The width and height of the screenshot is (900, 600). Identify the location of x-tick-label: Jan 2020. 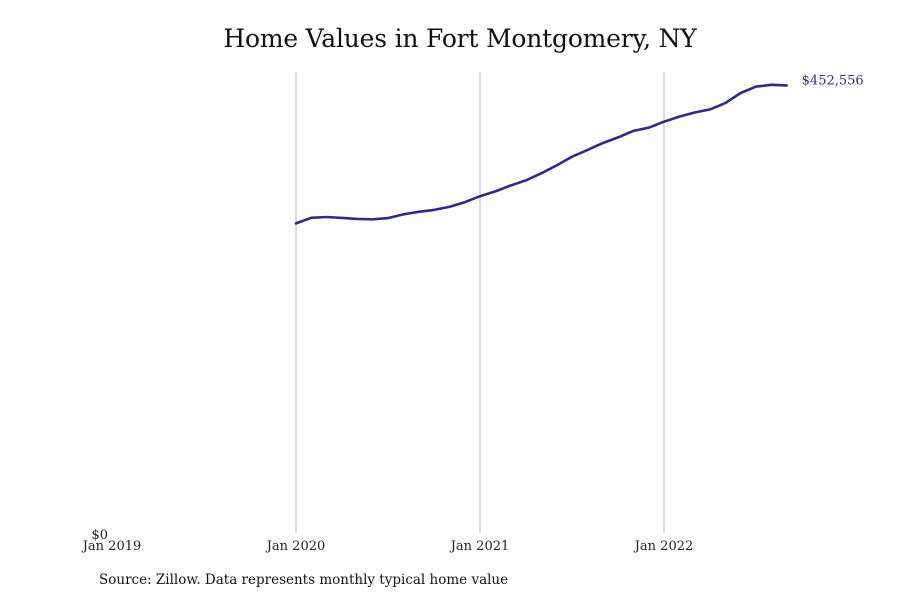
(295, 546).